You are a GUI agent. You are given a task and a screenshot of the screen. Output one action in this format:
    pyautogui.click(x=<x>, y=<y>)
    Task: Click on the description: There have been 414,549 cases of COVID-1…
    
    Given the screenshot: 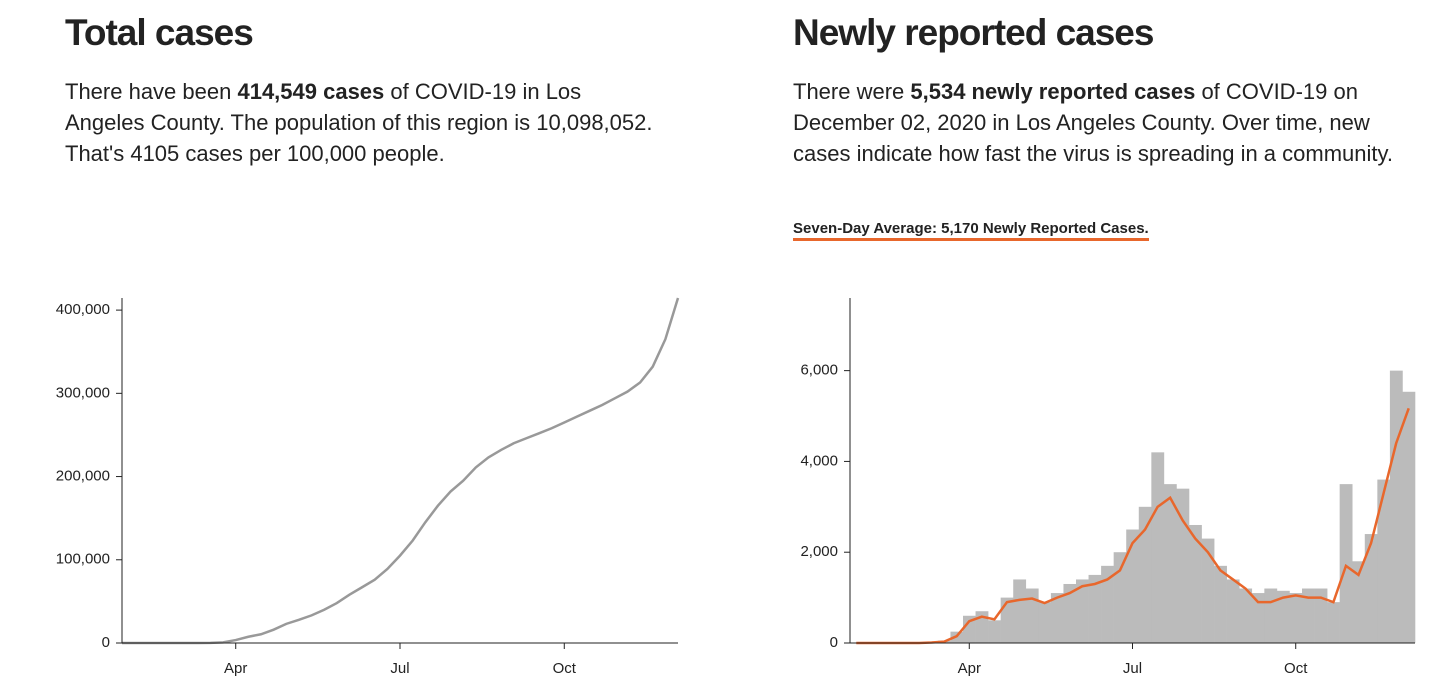 What is the action you would take?
    pyautogui.click(x=365, y=122)
    